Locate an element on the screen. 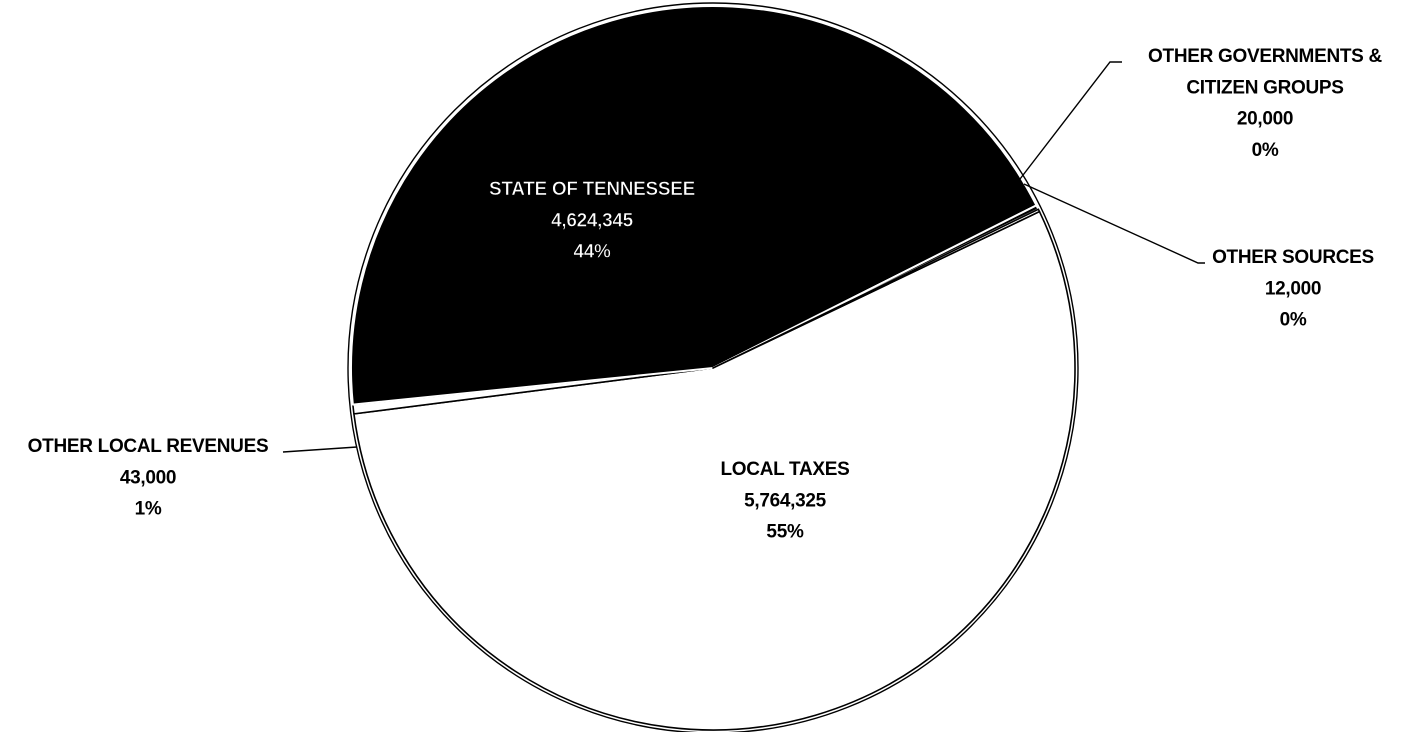 The image size is (1409, 732). slice-value-text: 20,000 is located at coordinates (1265, 119).